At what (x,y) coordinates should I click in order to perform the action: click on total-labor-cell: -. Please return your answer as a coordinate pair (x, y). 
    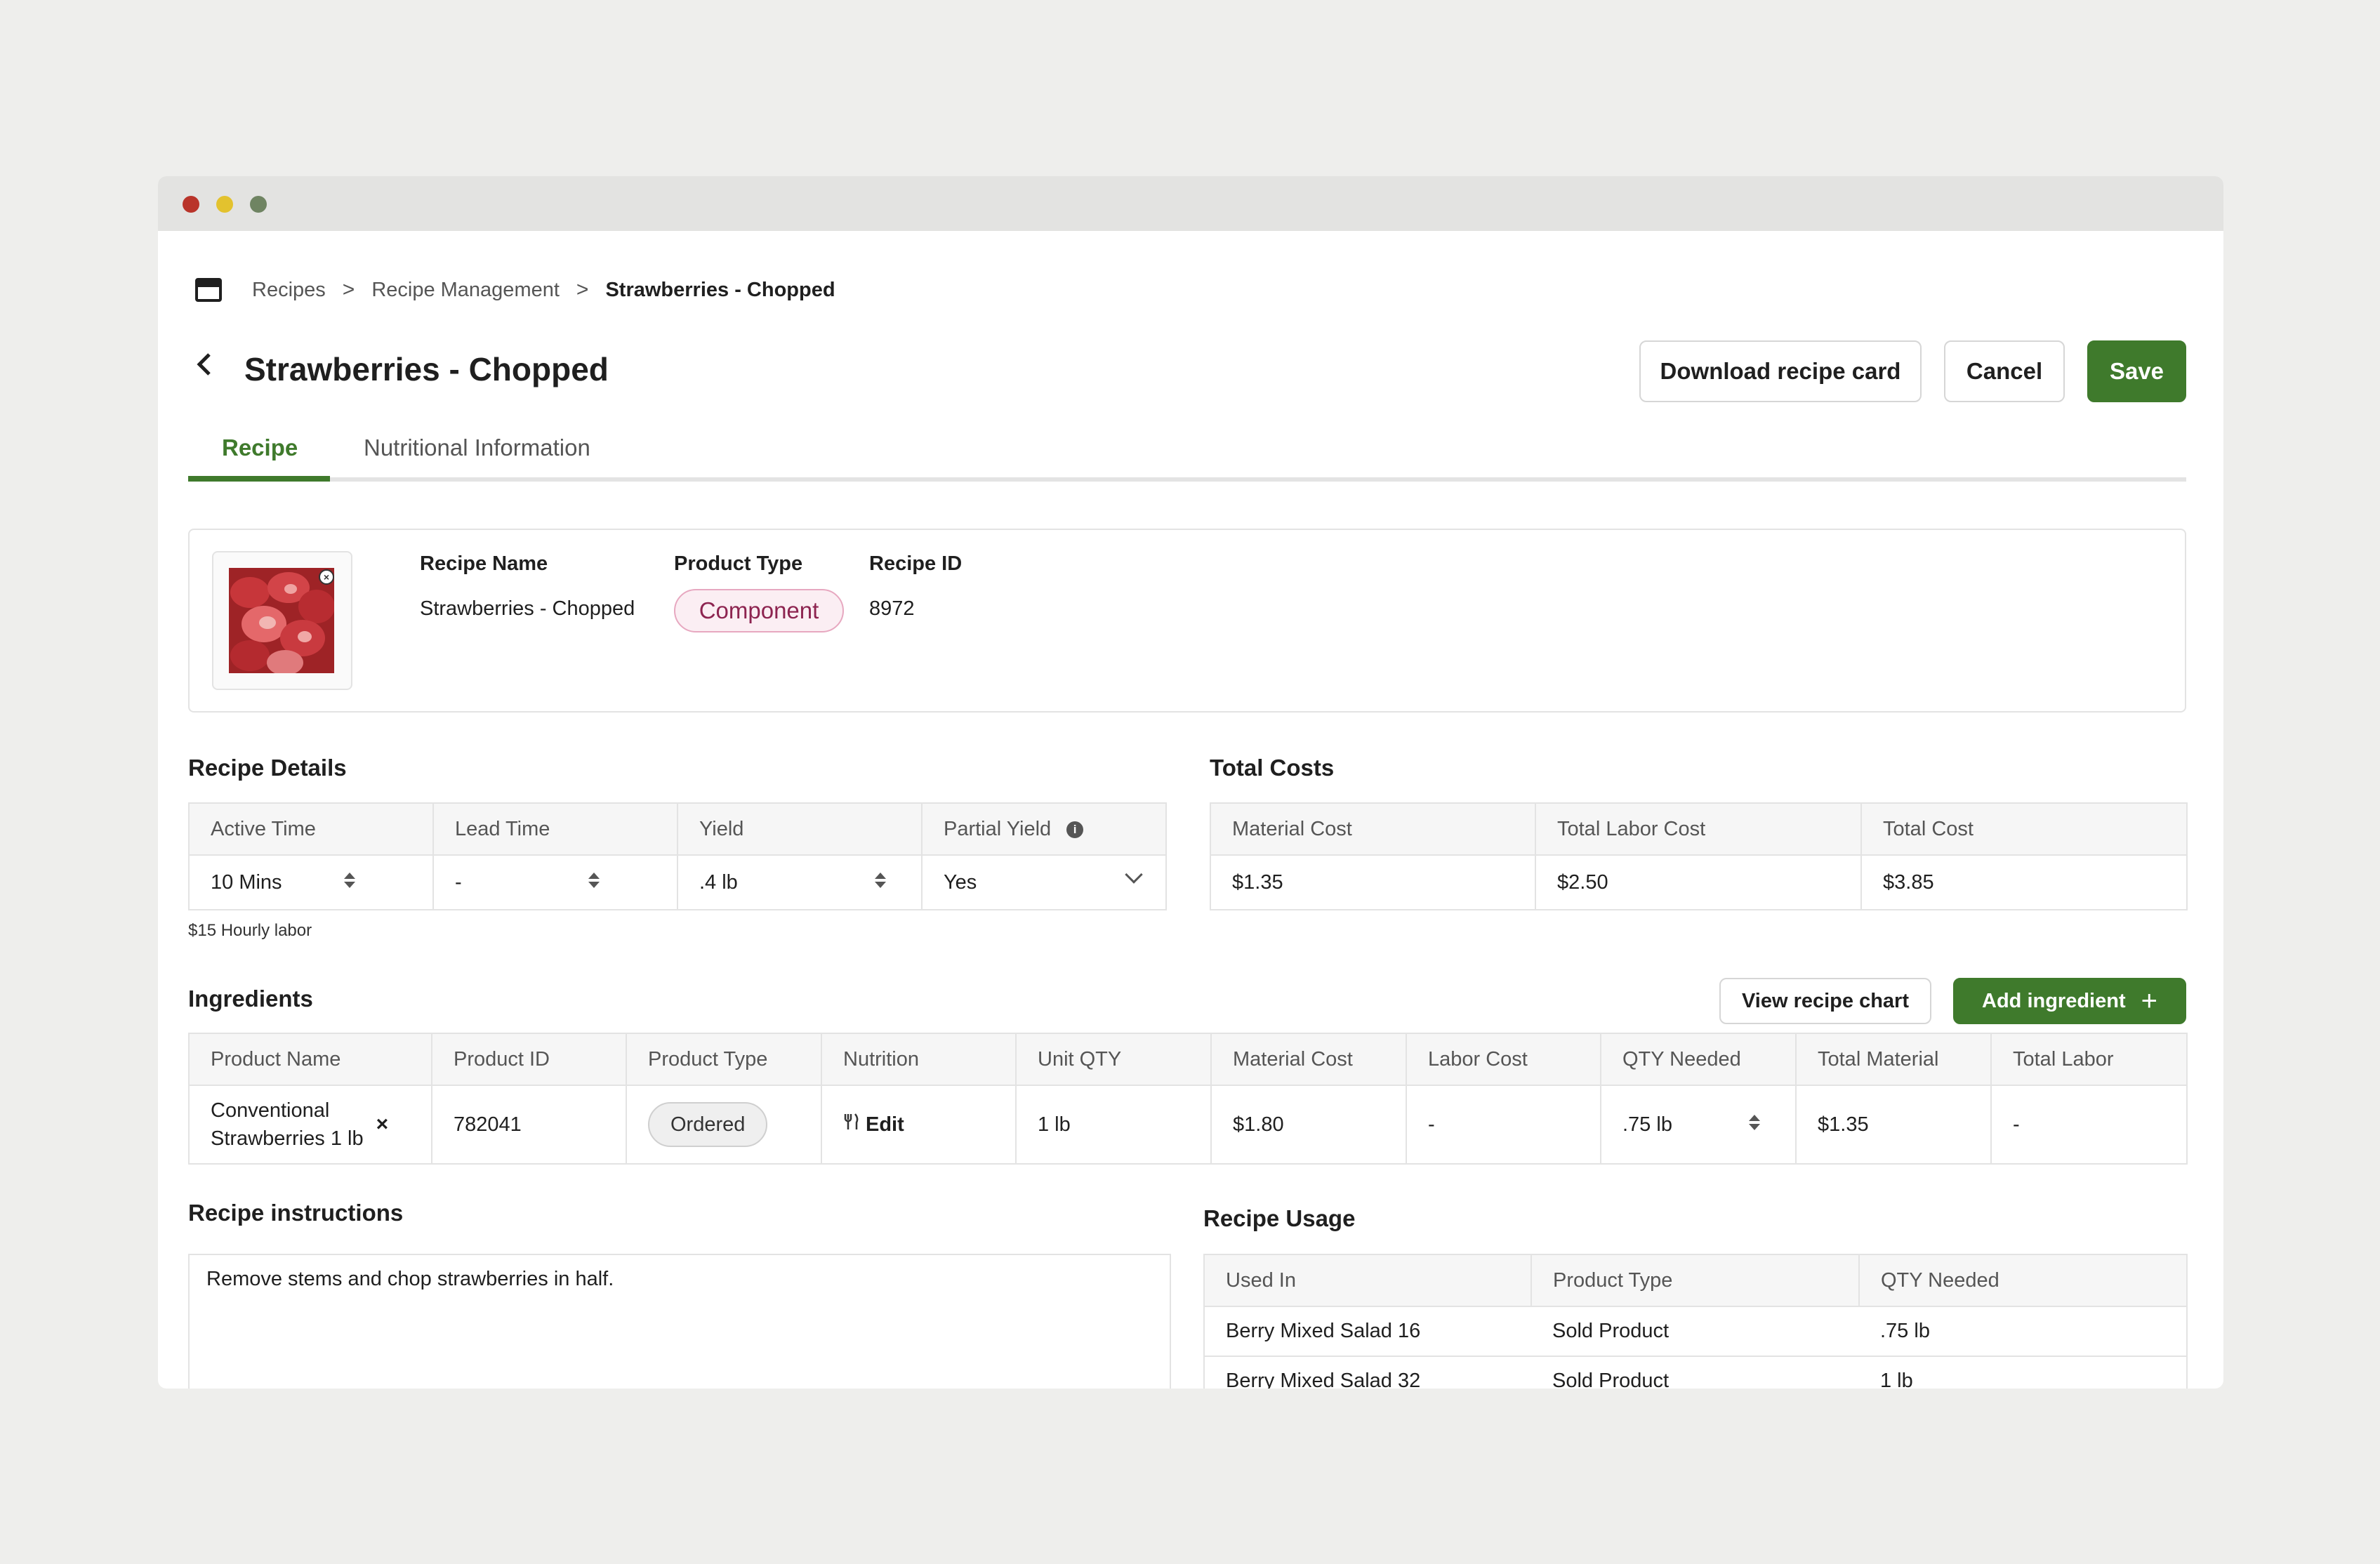
    Looking at the image, I should click on (2089, 1125).